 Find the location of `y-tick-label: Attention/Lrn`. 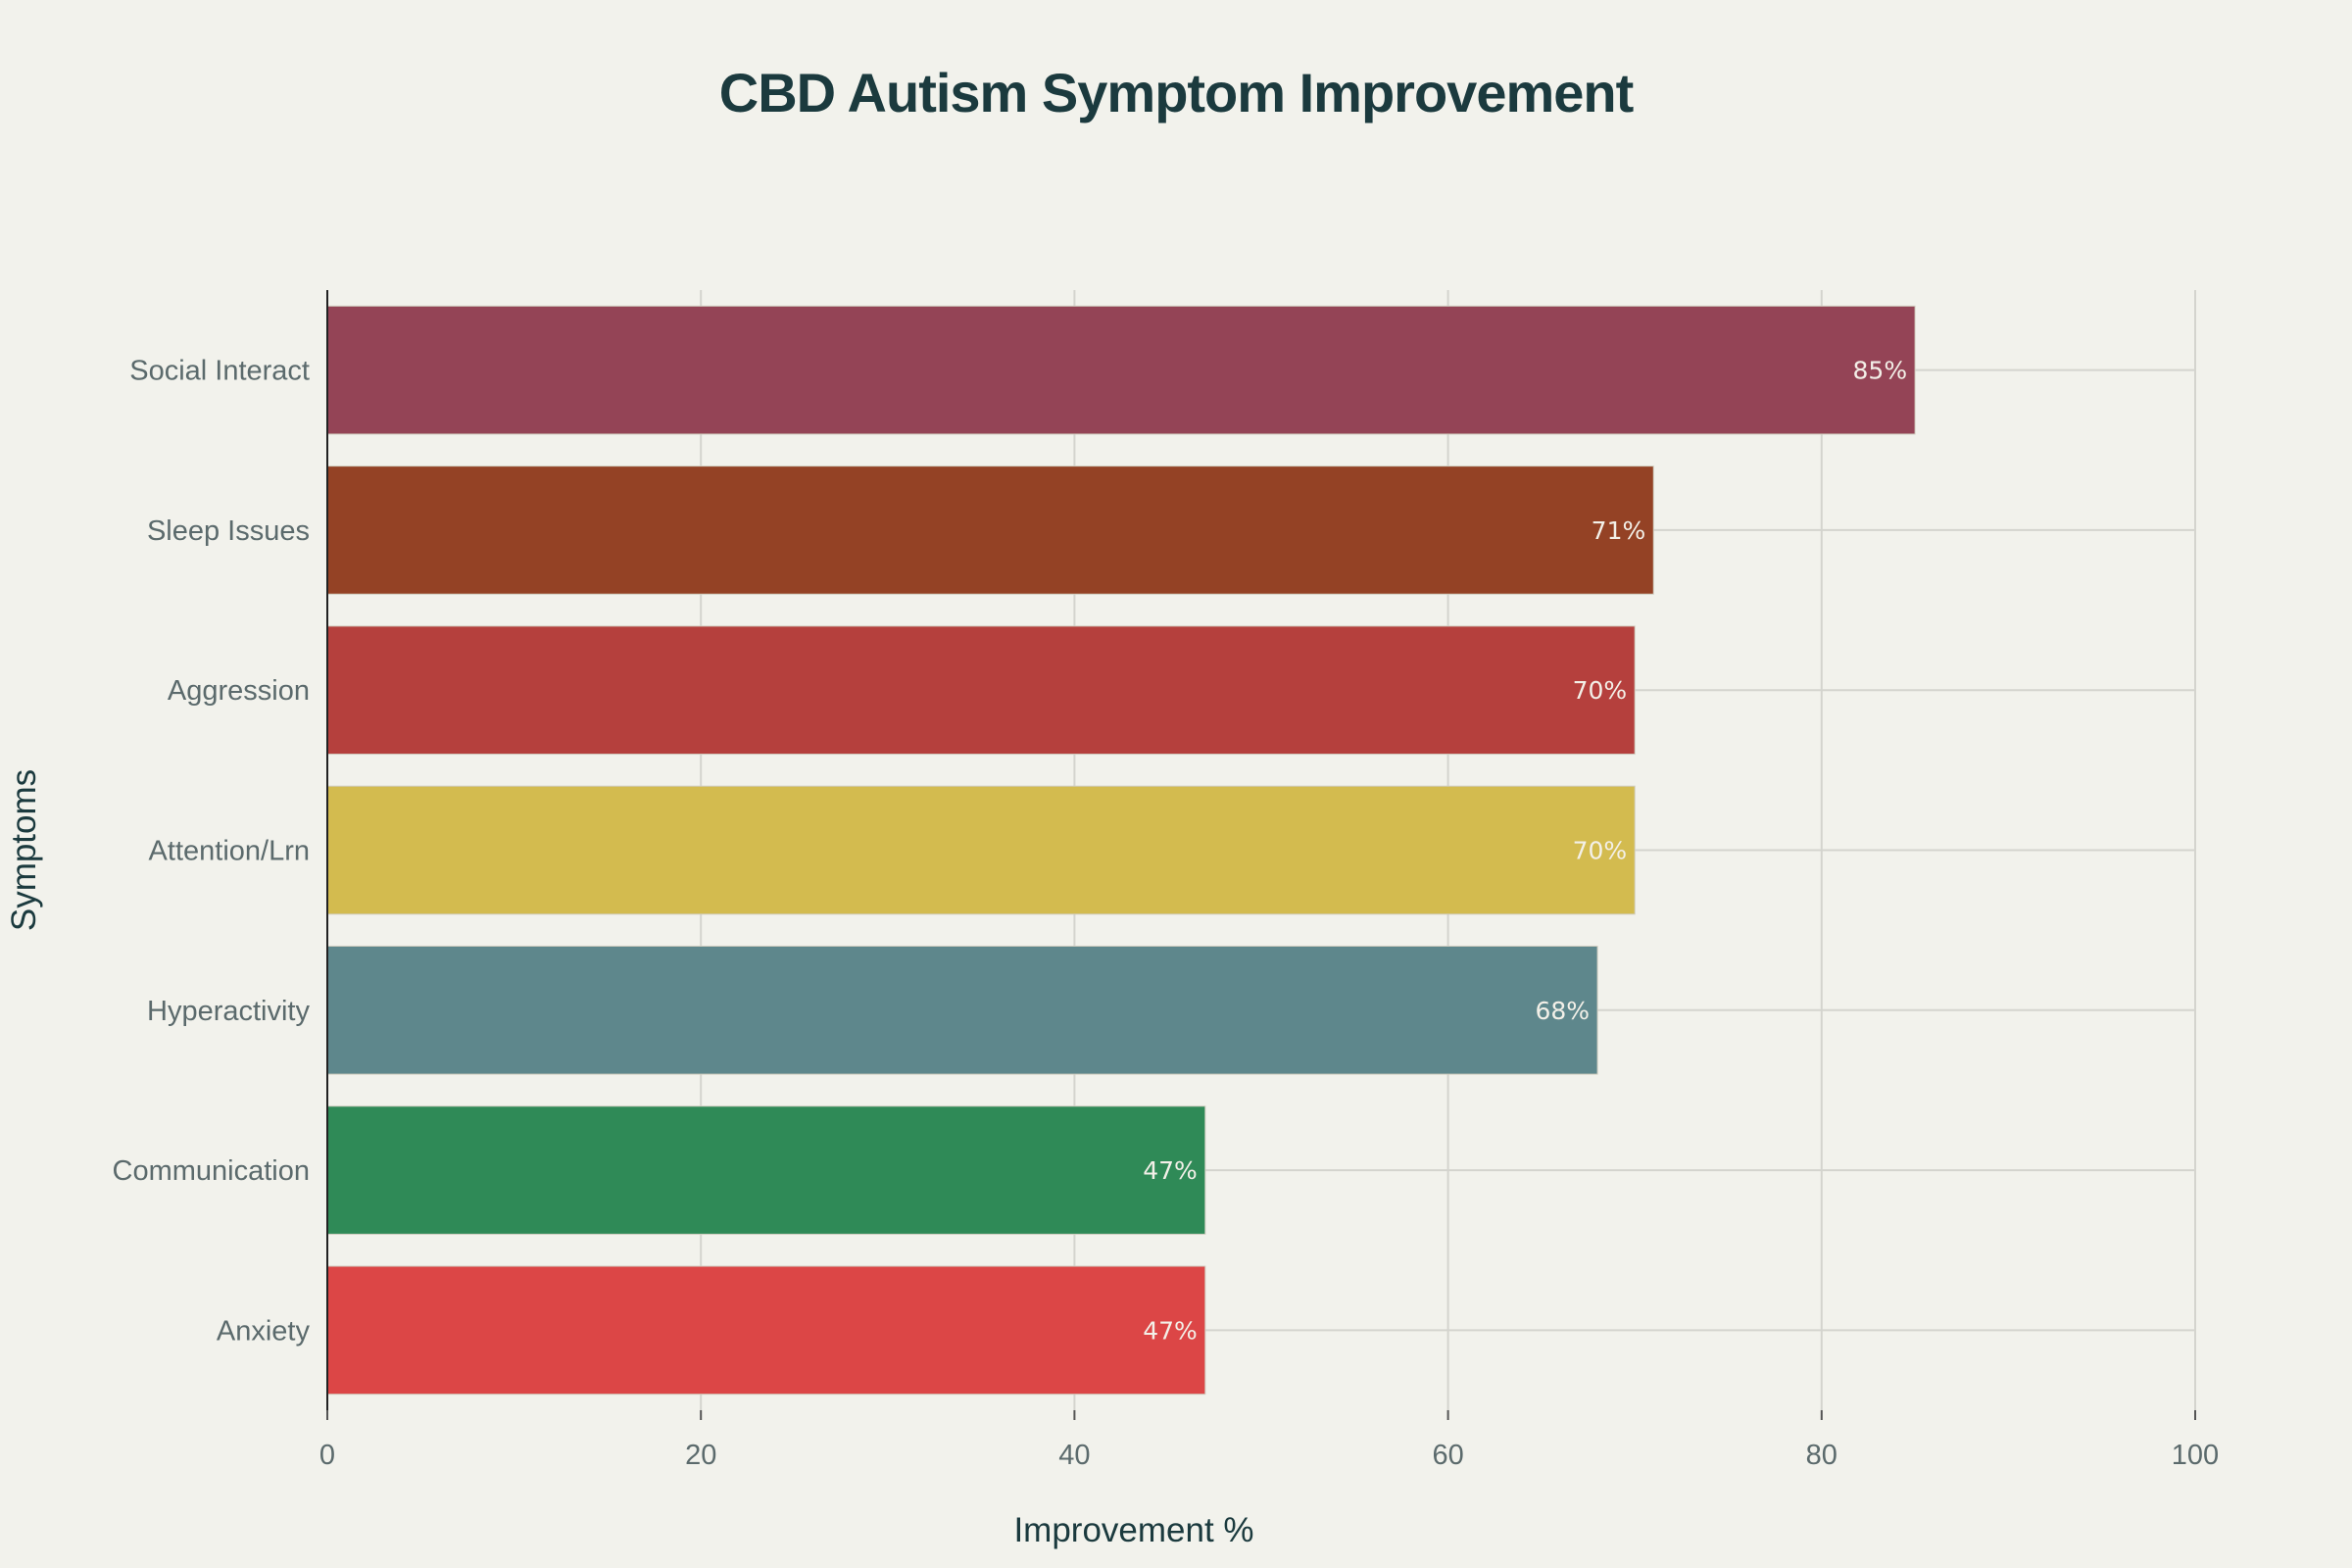

y-tick-label: Attention/Lrn is located at coordinates (229, 851).